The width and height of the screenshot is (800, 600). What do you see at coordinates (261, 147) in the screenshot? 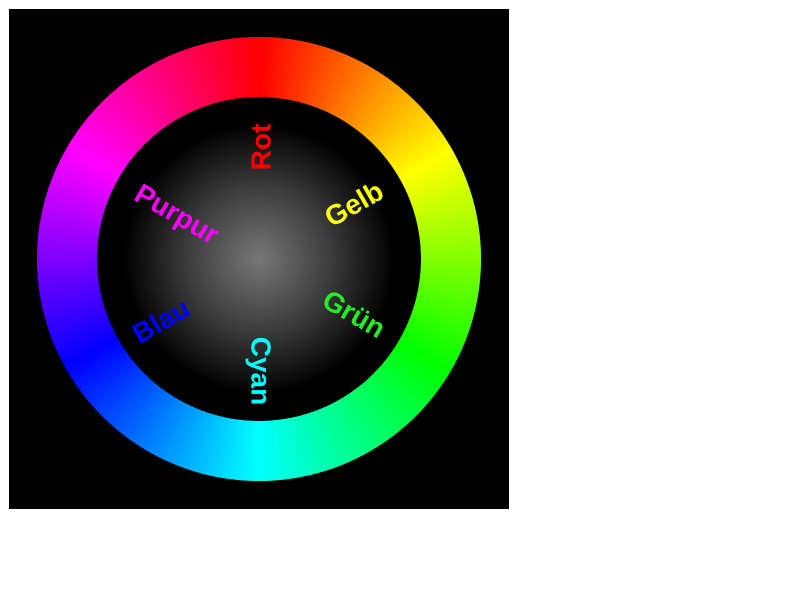
I see `label-rot: Rot` at bounding box center [261, 147].